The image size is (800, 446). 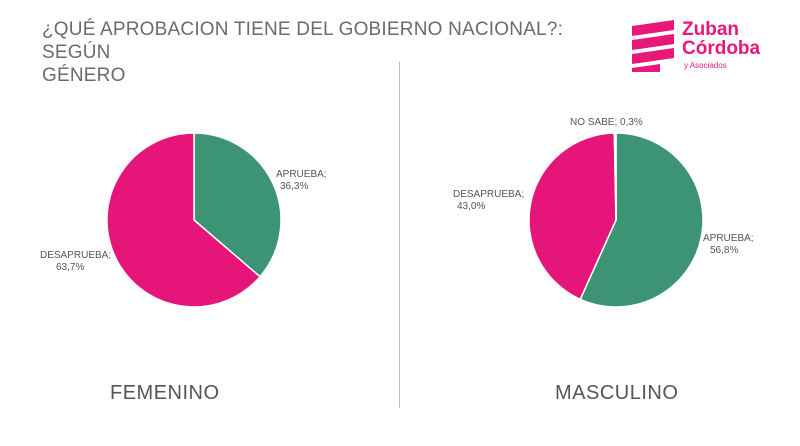 What do you see at coordinates (301, 174) in the screenshot?
I see `label-fem-aprueba: APRUEBA;` at bounding box center [301, 174].